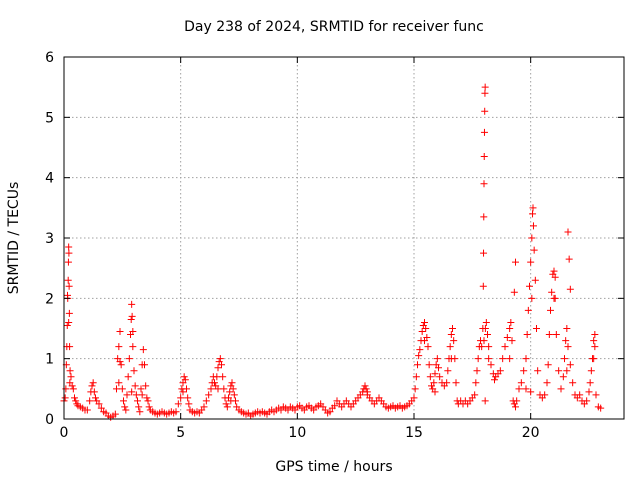 This screenshot has width=640, height=480. Describe the element at coordinates (300, 433) in the screenshot. I see `x-tick-labels: 0 5 10 15 20` at that location.